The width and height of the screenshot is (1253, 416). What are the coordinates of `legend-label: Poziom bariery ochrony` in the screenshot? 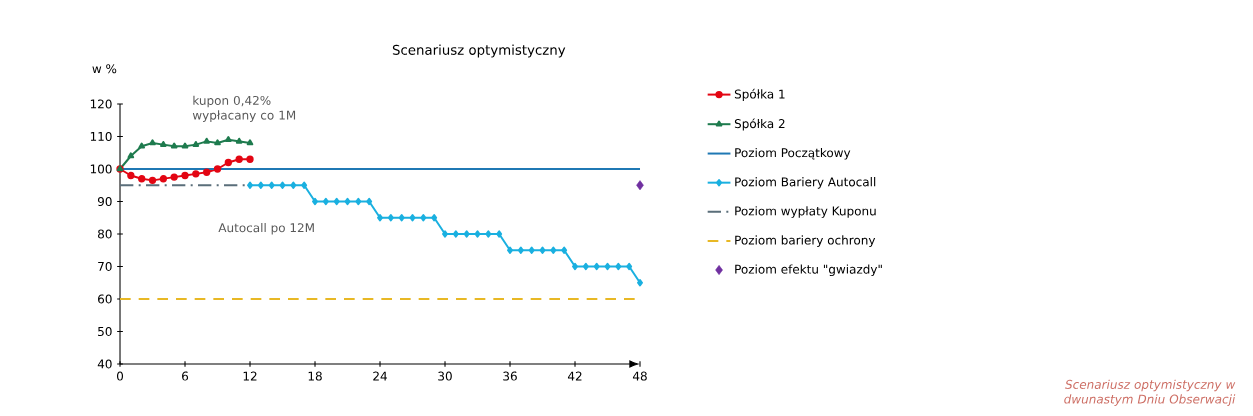 It's located at (805, 241).